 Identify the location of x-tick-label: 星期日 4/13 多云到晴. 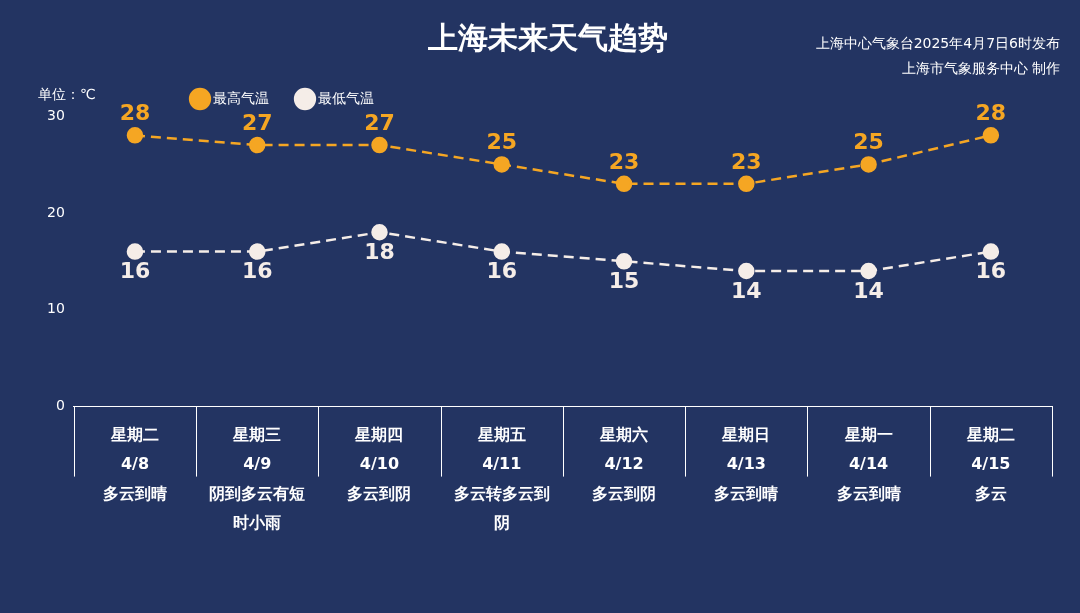
(746, 463).